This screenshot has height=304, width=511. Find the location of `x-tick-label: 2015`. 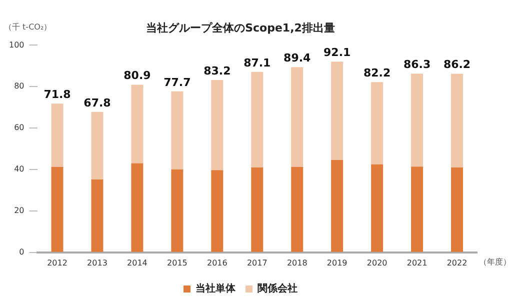

x-tick-label: 2015 is located at coordinates (177, 263).